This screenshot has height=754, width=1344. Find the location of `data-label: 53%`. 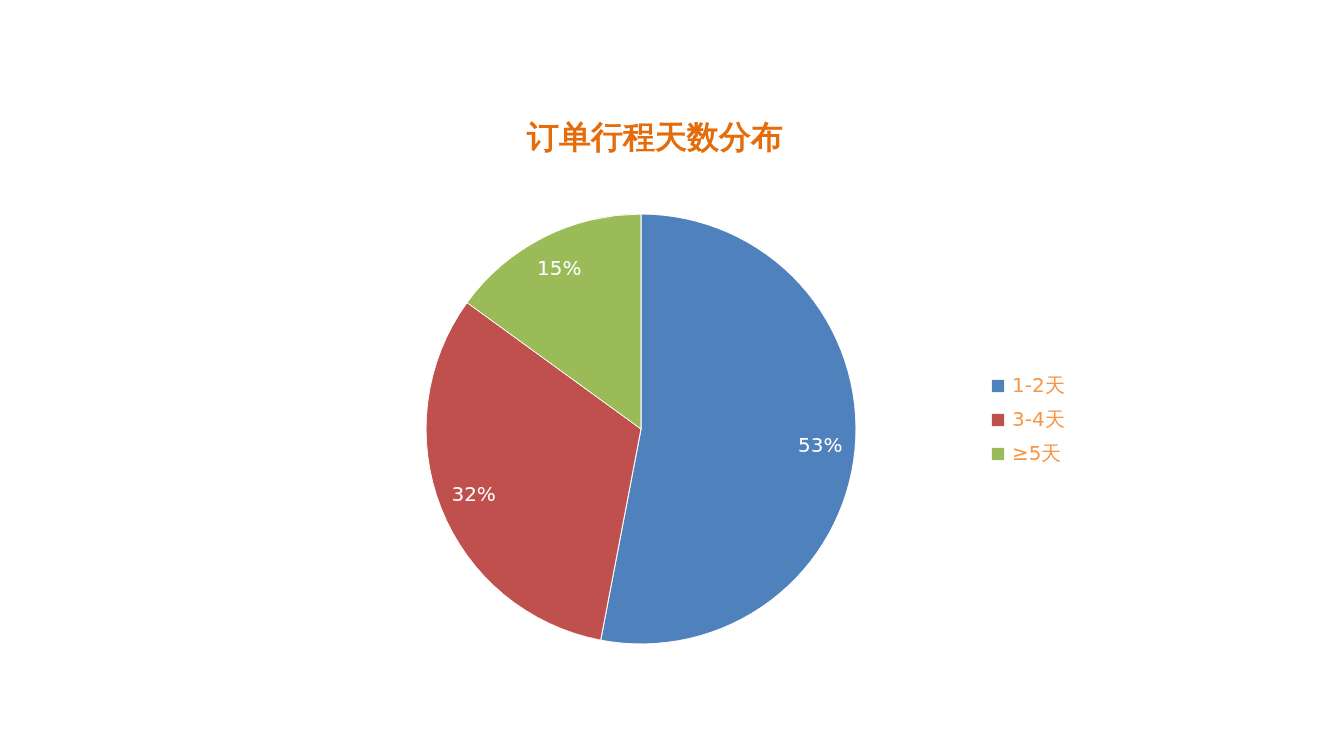

data-label: 53% is located at coordinates (820, 444).